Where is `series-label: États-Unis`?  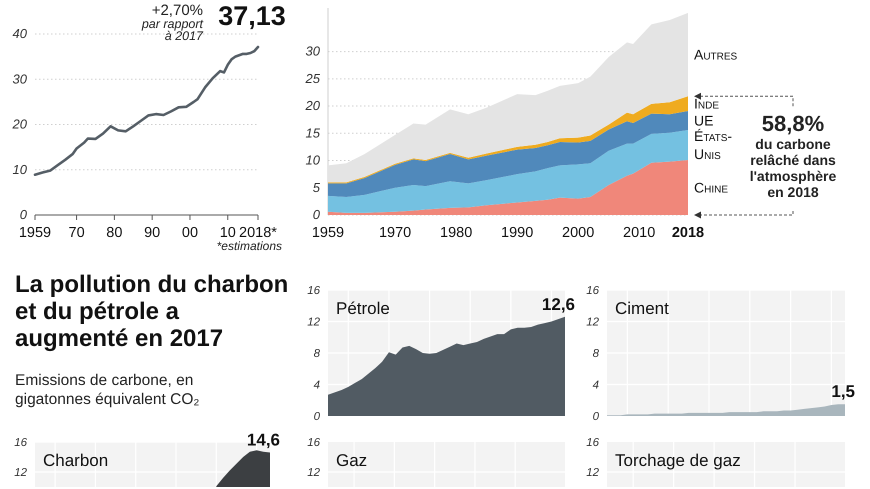 series-label: États-Unis is located at coordinates (713, 145).